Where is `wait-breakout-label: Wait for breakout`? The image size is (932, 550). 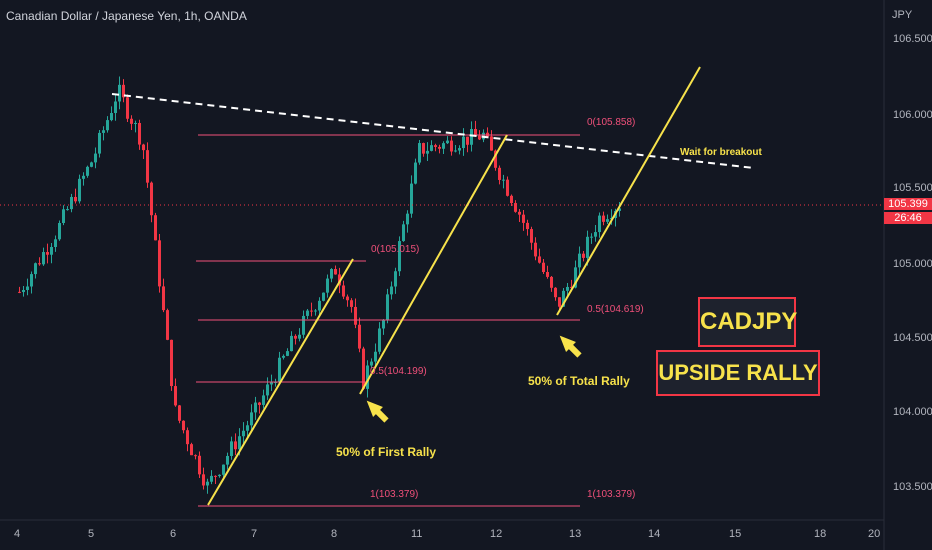 wait-breakout-label: Wait for breakout is located at coordinates (721, 152).